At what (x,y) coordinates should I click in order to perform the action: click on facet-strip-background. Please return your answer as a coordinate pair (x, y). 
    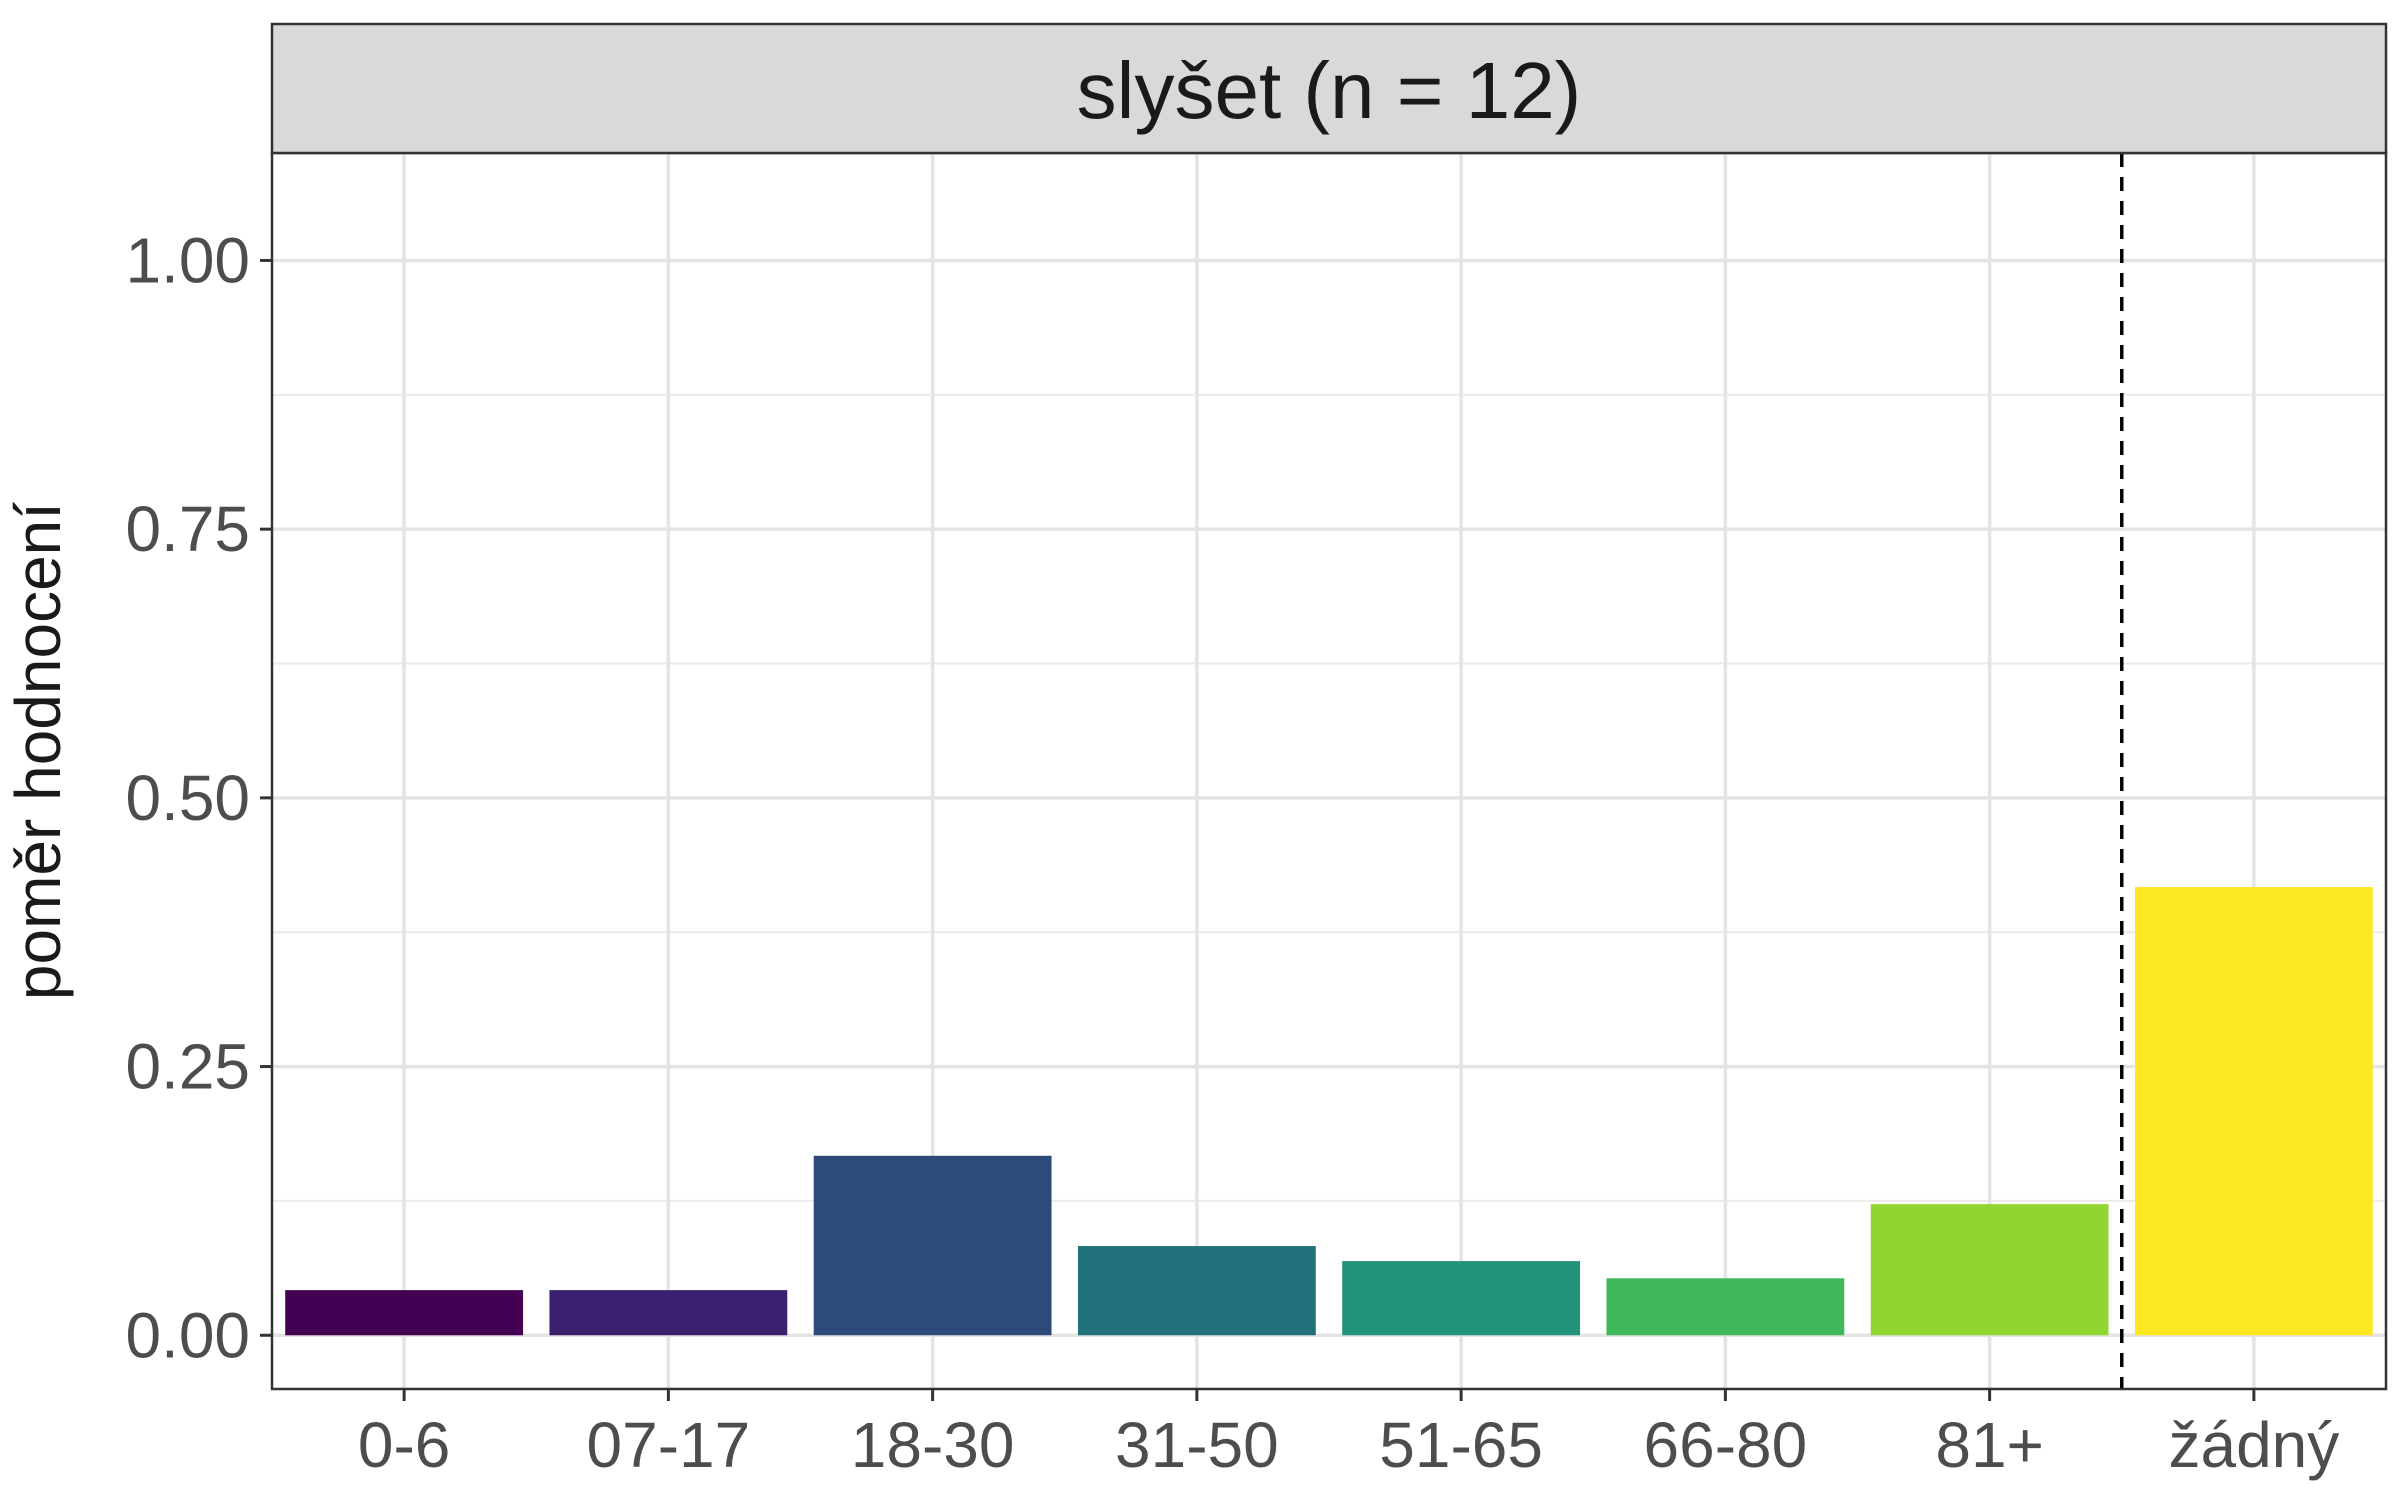
    Looking at the image, I should click on (1329, 88).